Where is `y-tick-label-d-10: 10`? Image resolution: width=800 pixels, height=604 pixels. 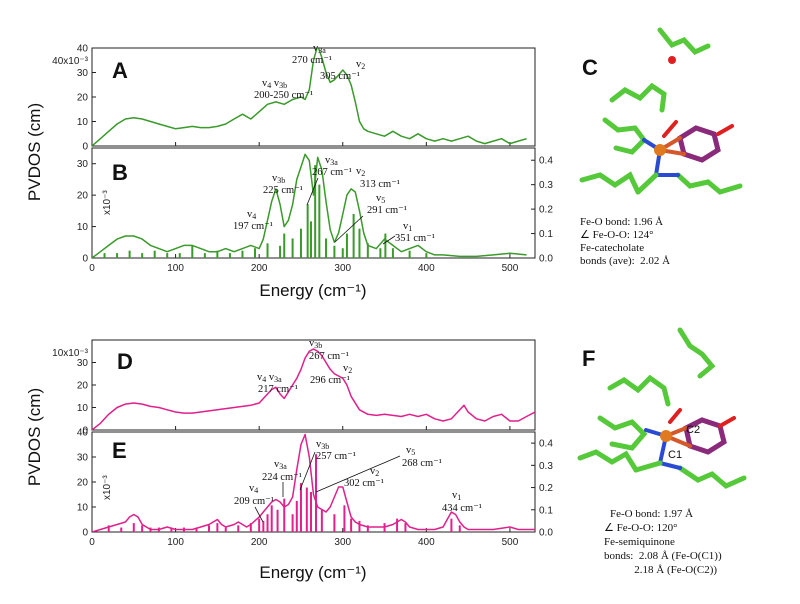 y-tick-label-d-10: 10 is located at coordinates (83, 408).